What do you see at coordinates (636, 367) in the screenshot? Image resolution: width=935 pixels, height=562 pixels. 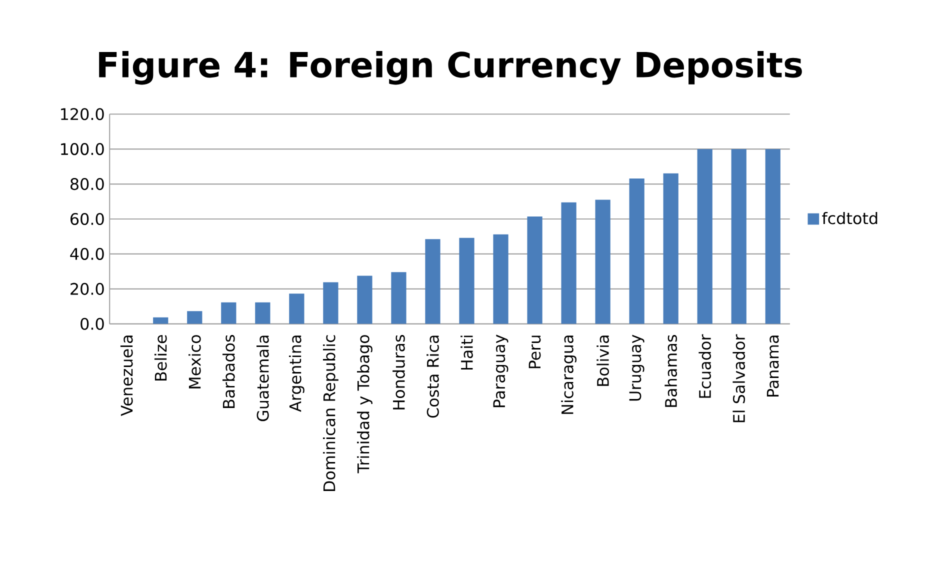 I see `x-tick-label: Uruguay` at bounding box center [636, 367].